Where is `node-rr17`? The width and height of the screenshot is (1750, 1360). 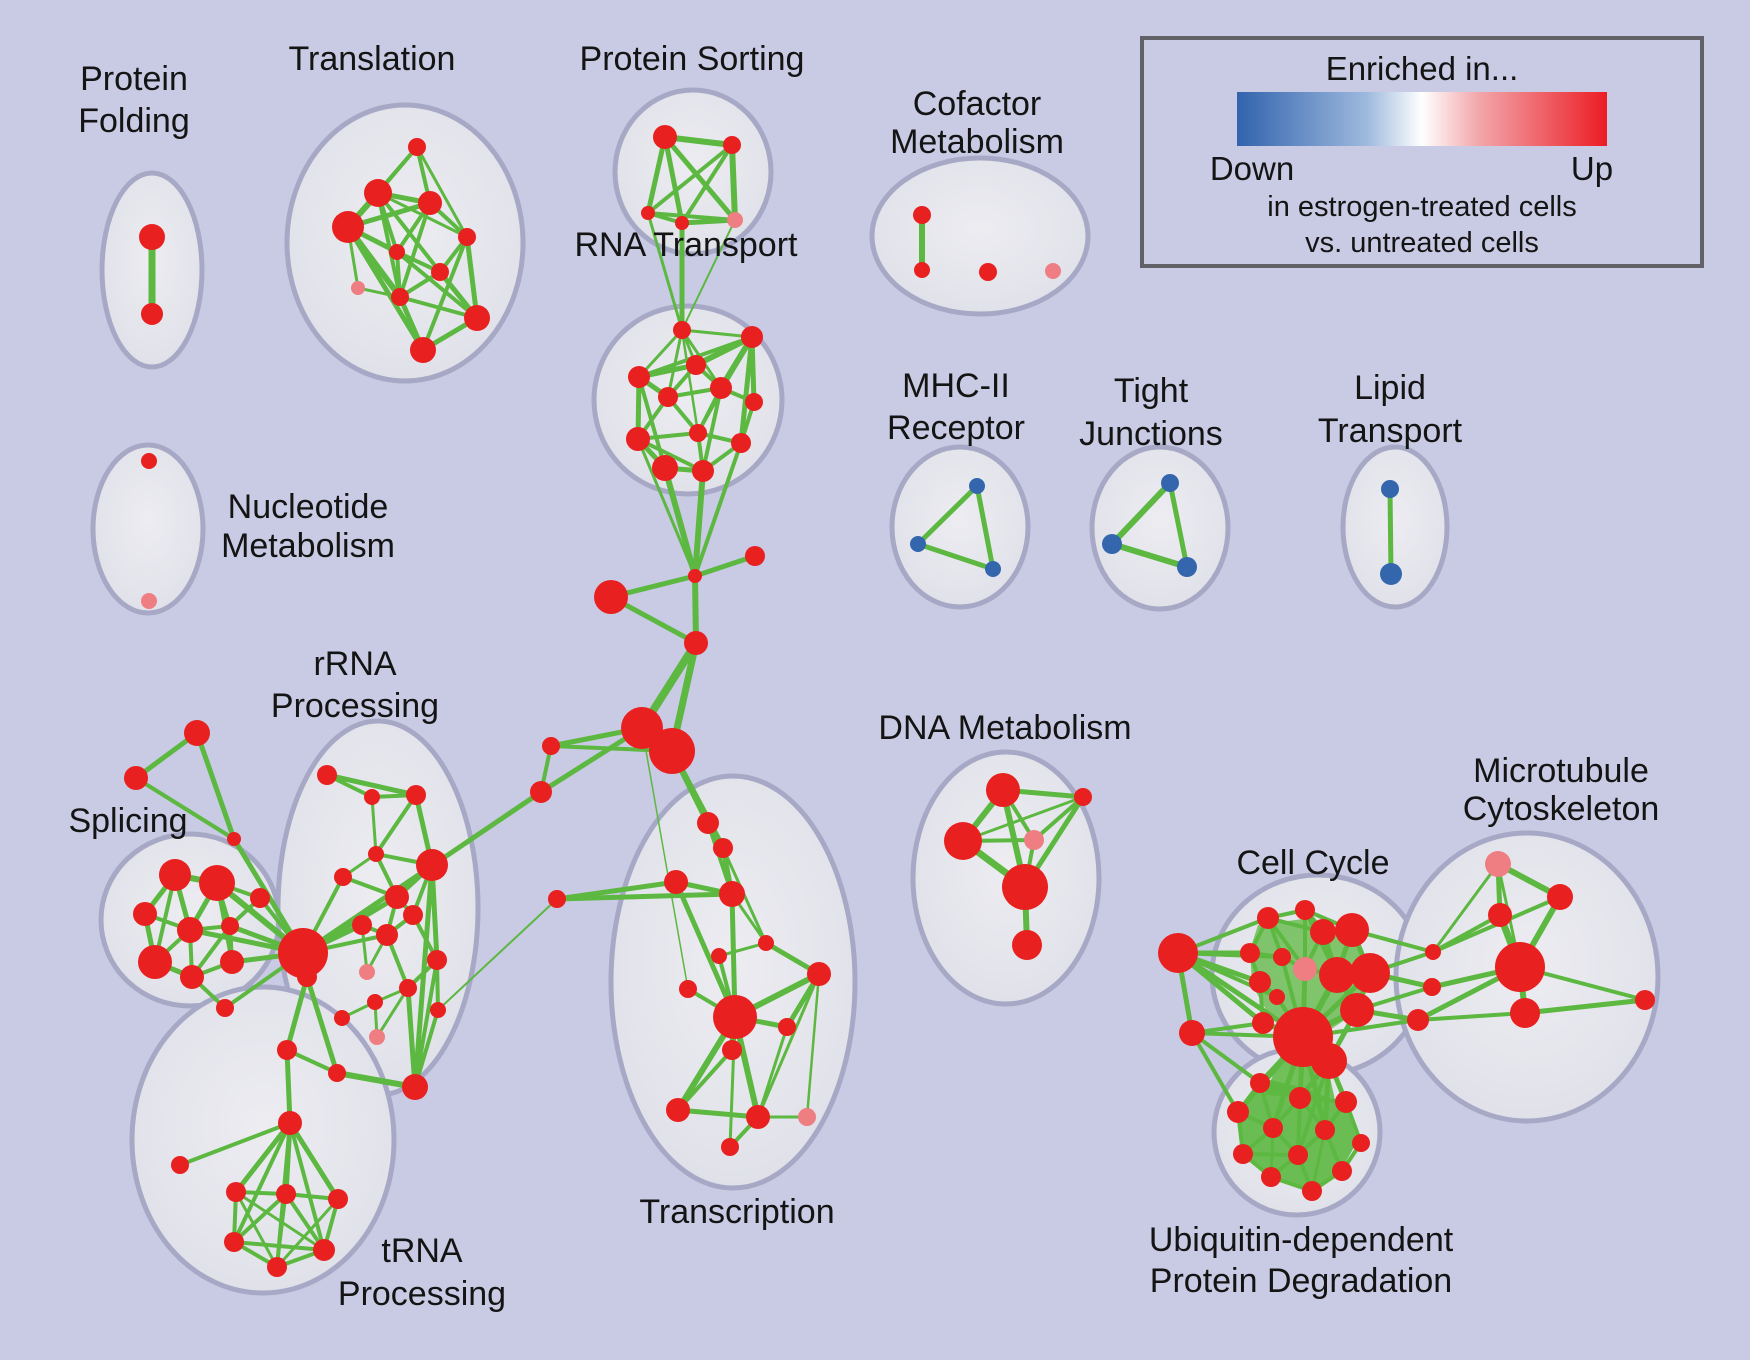
node-rr17 is located at coordinates (377, 1037).